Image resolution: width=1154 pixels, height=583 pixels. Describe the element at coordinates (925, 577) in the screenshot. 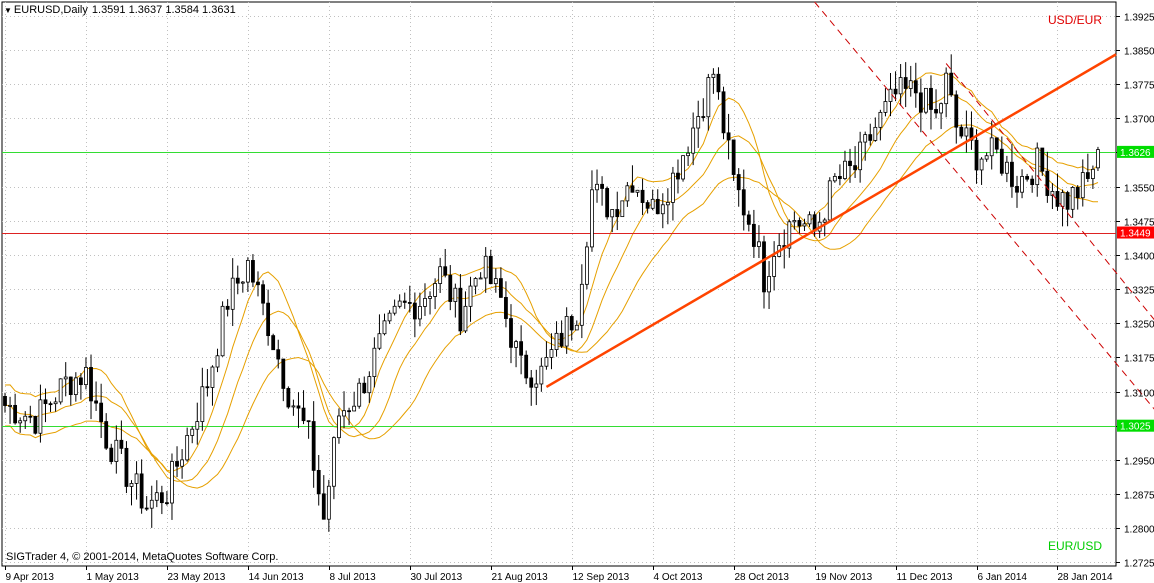

I see `x-tick-label: 11 Dec 2013` at that location.